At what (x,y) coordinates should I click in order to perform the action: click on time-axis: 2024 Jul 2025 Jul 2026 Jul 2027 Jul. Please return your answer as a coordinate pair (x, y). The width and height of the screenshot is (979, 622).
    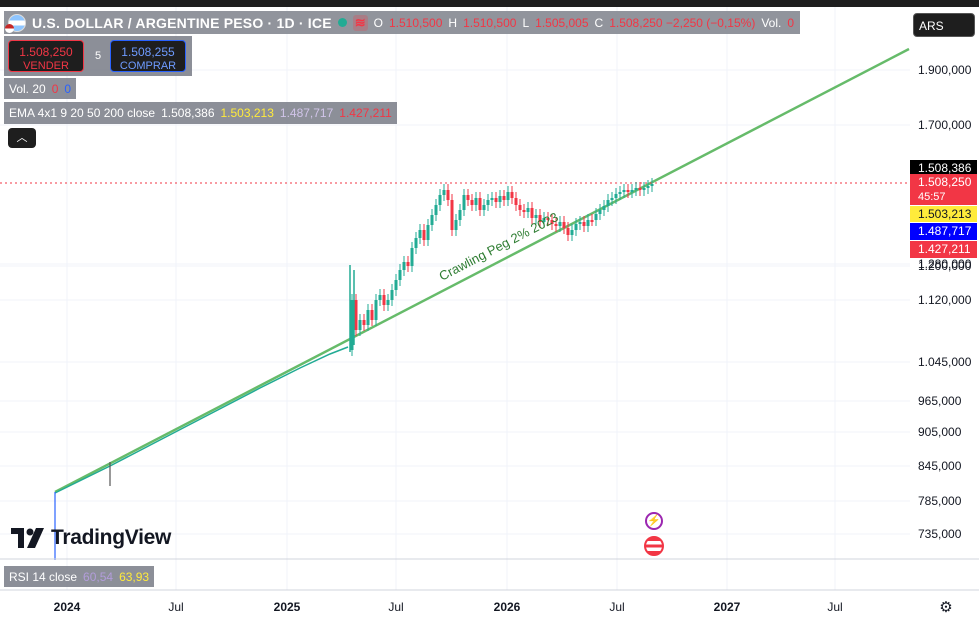
    Looking at the image, I should click on (448, 607).